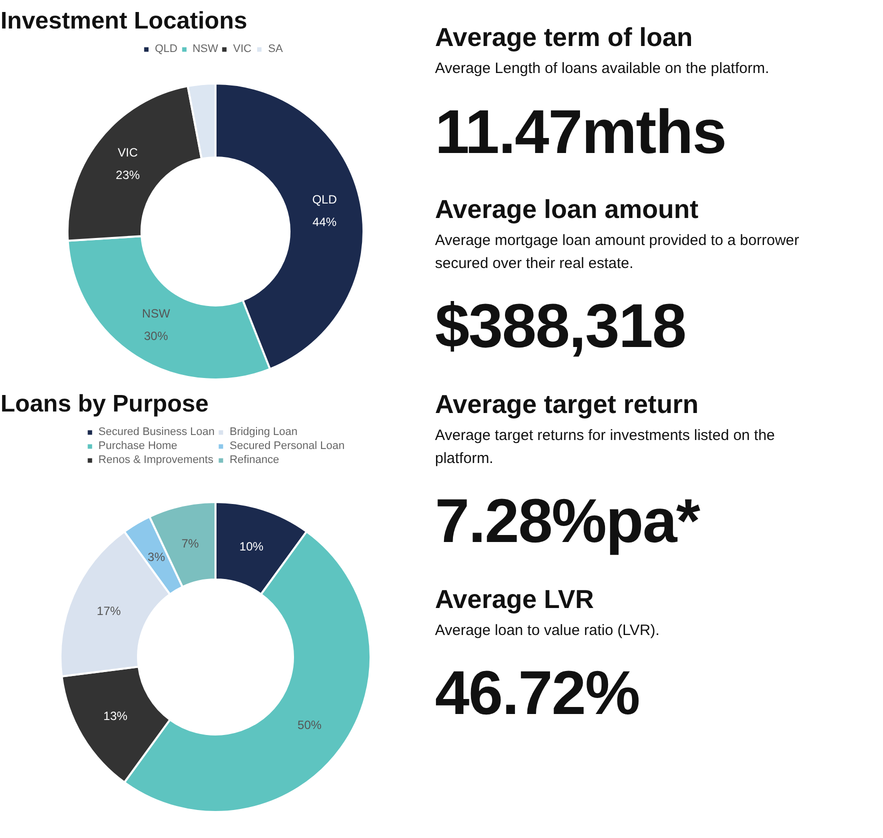  Describe the element at coordinates (325, 210) in the screenshot. I see `data-label: QLD 44%` at that location.